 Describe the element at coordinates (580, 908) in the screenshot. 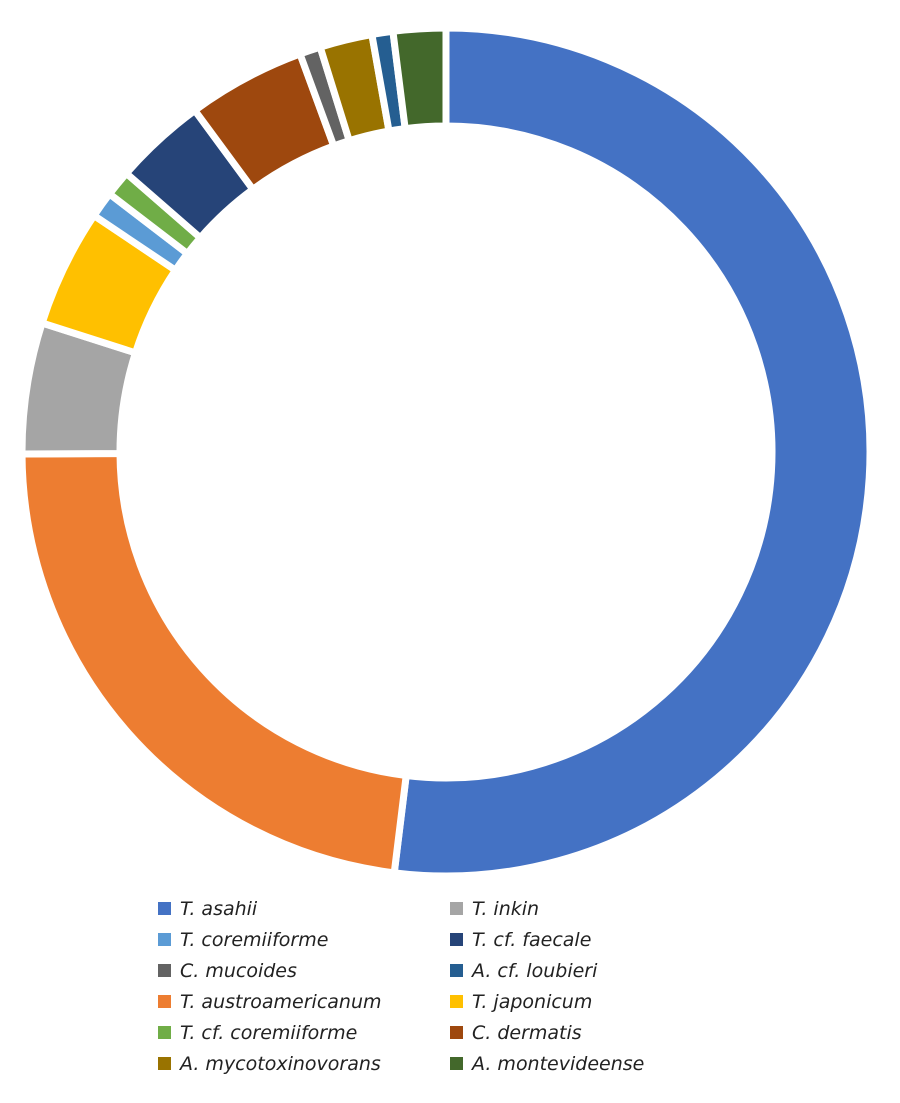

I see `legend-item: T. inkin` at that location.